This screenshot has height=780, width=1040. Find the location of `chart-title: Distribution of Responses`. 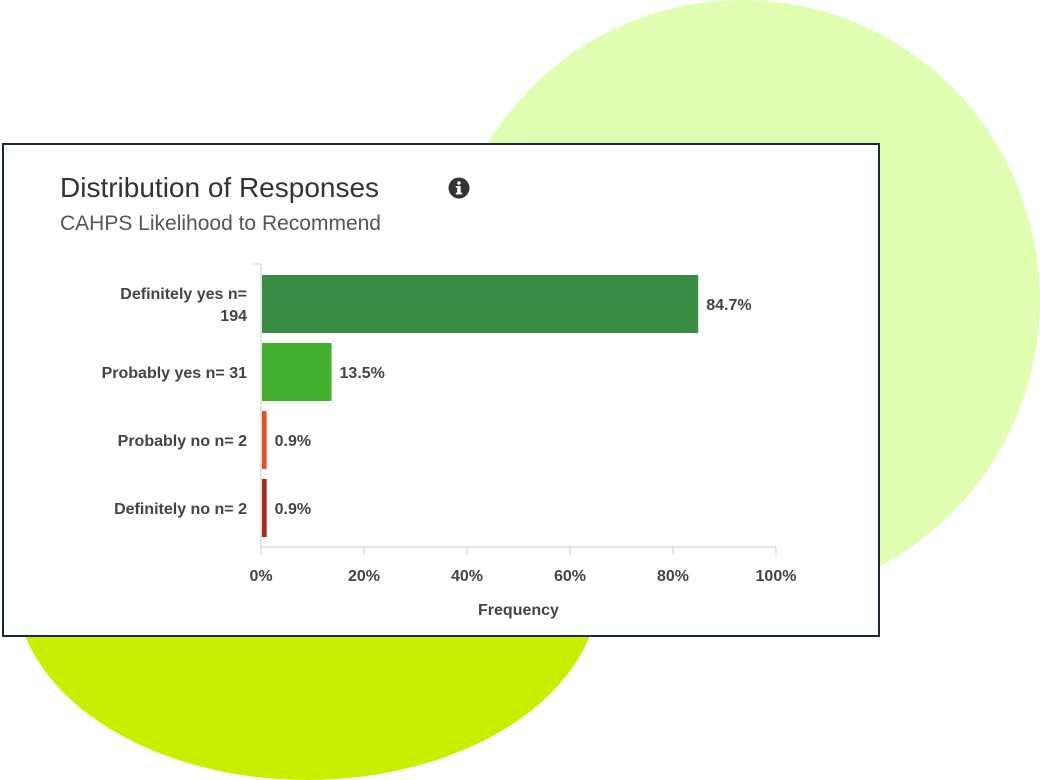

chart-title: Distribution of Responses is located at coordinates (220, 187).